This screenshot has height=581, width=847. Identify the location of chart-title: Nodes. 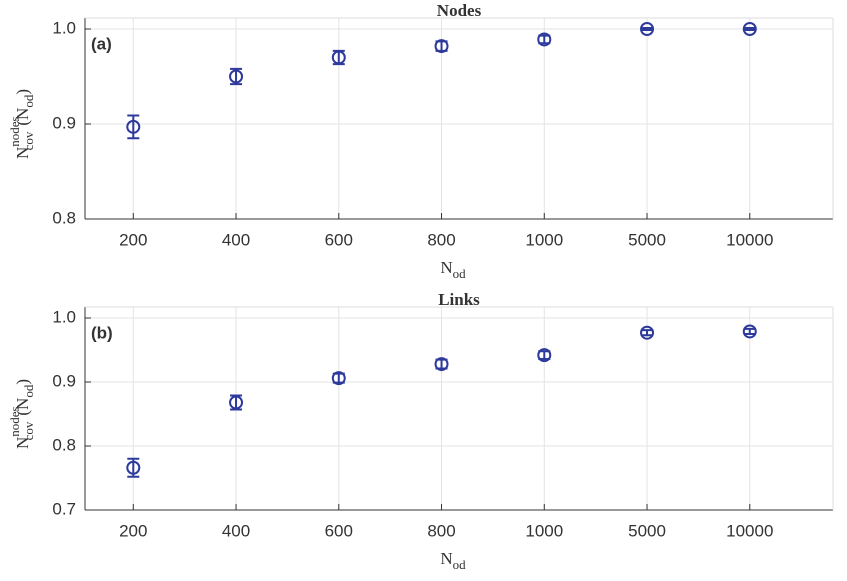
(459, 10).